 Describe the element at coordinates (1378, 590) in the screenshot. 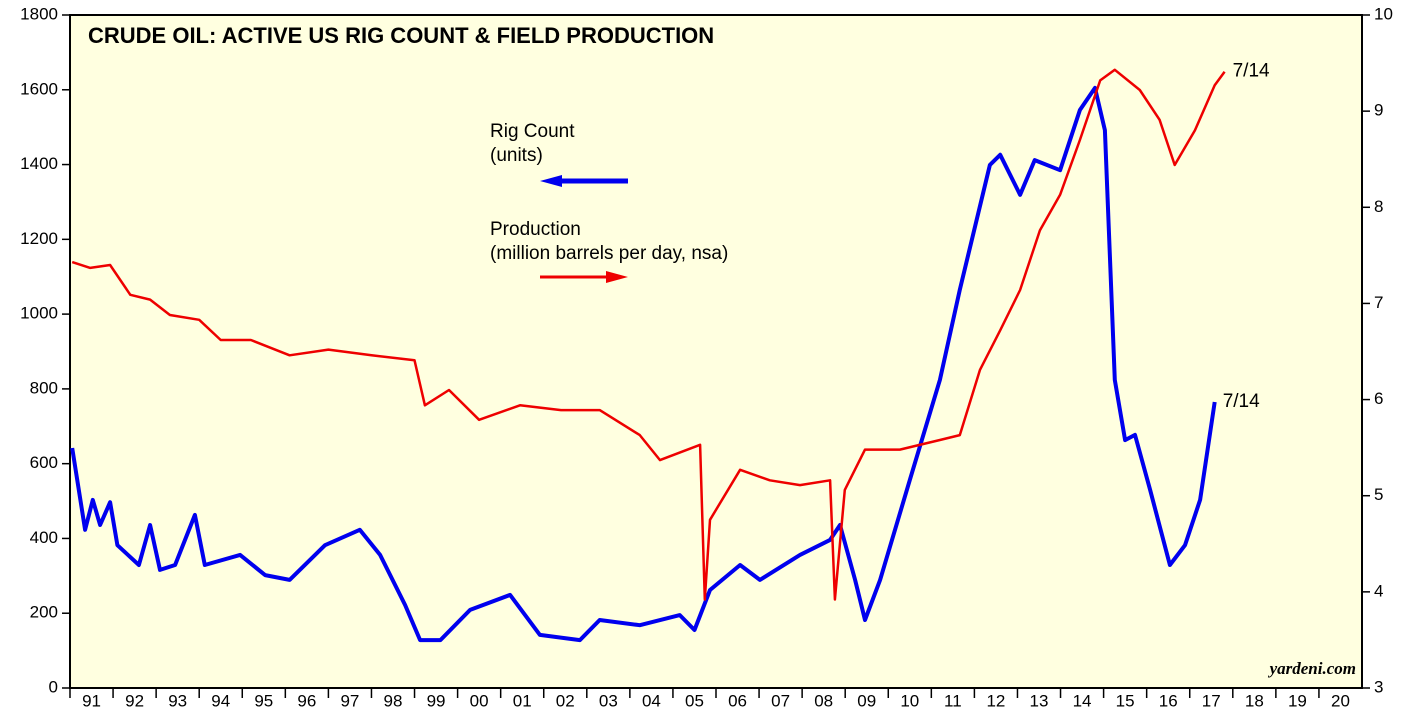

I see `y2-tick-label: 4` at that location.